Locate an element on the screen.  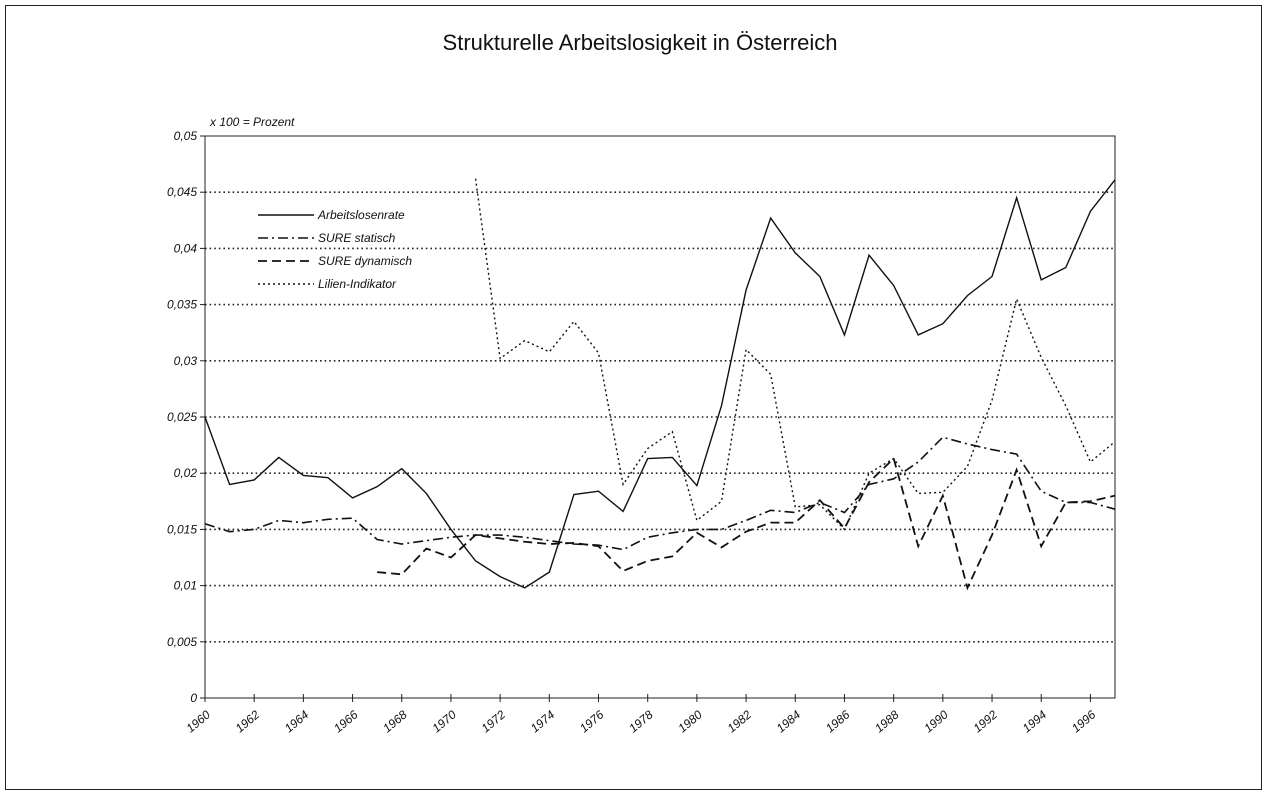
axis-note: x 100 = Prozent is located at coordinates (252, 122).